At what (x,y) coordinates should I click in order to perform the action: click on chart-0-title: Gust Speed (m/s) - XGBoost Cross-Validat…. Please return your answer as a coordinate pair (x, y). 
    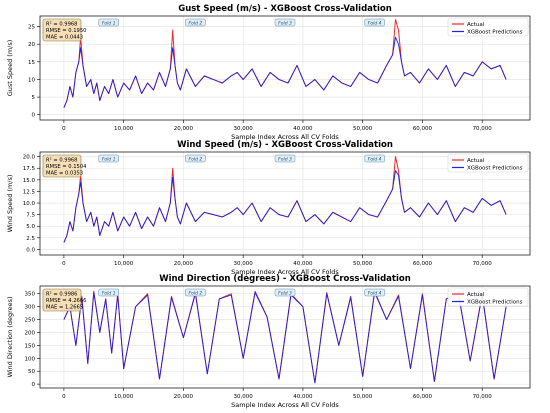
    Looking at the image, I should click on (285, 9).